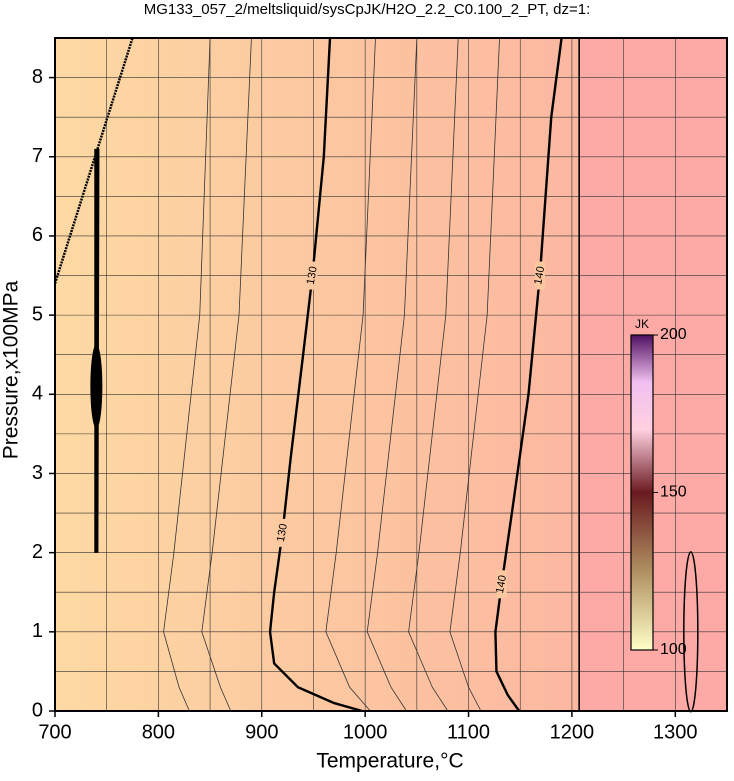 The image size is (734, 781). Describe the element at coordinates (673, 492) in the screenshot. I see `colorbar-tick-label: 150` at that location.